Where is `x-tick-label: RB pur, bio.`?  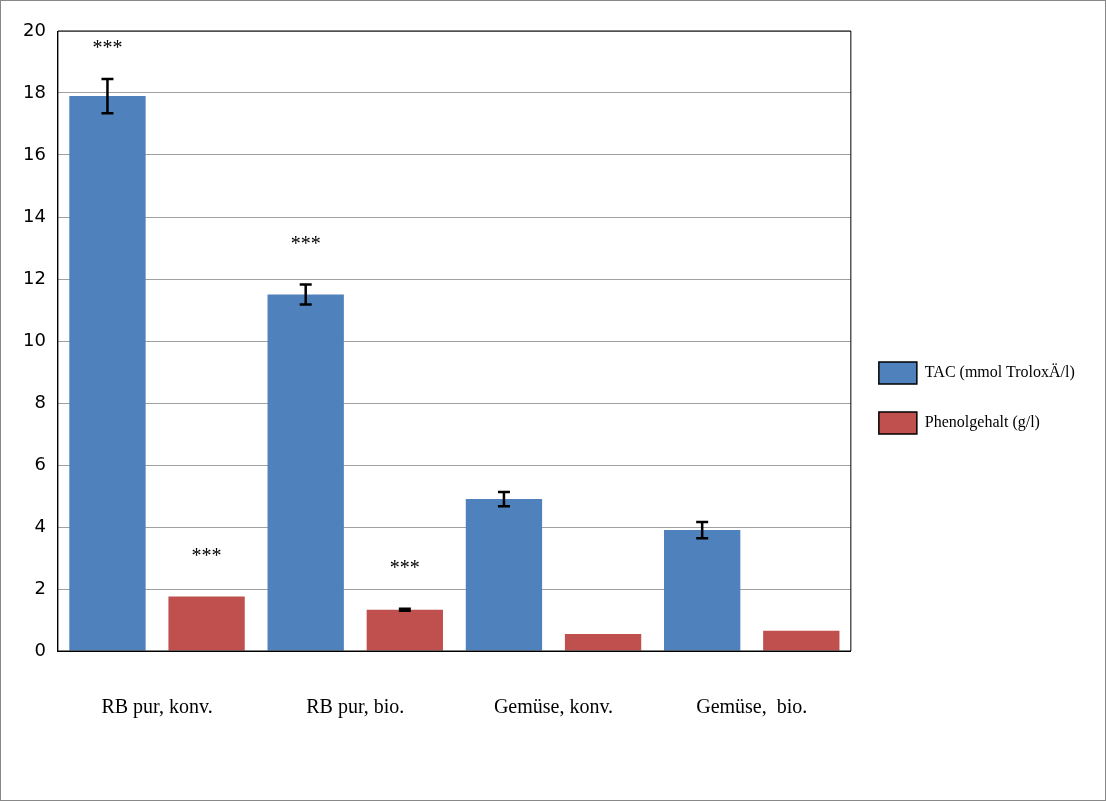
x-tick-label: RB pur, bio. is located at coordinates (355, 707).